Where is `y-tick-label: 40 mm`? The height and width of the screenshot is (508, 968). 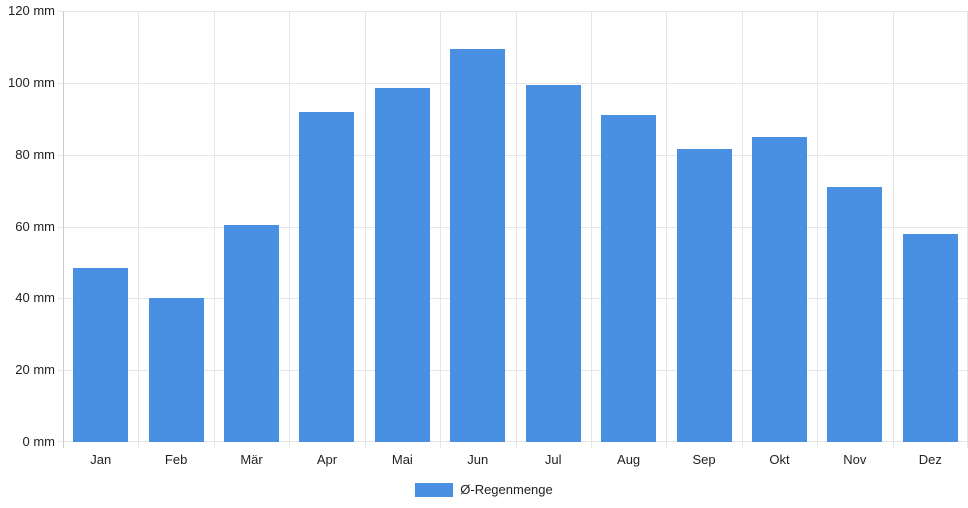 y-tick-label: 40 mm is located at coordinates (35, 298).